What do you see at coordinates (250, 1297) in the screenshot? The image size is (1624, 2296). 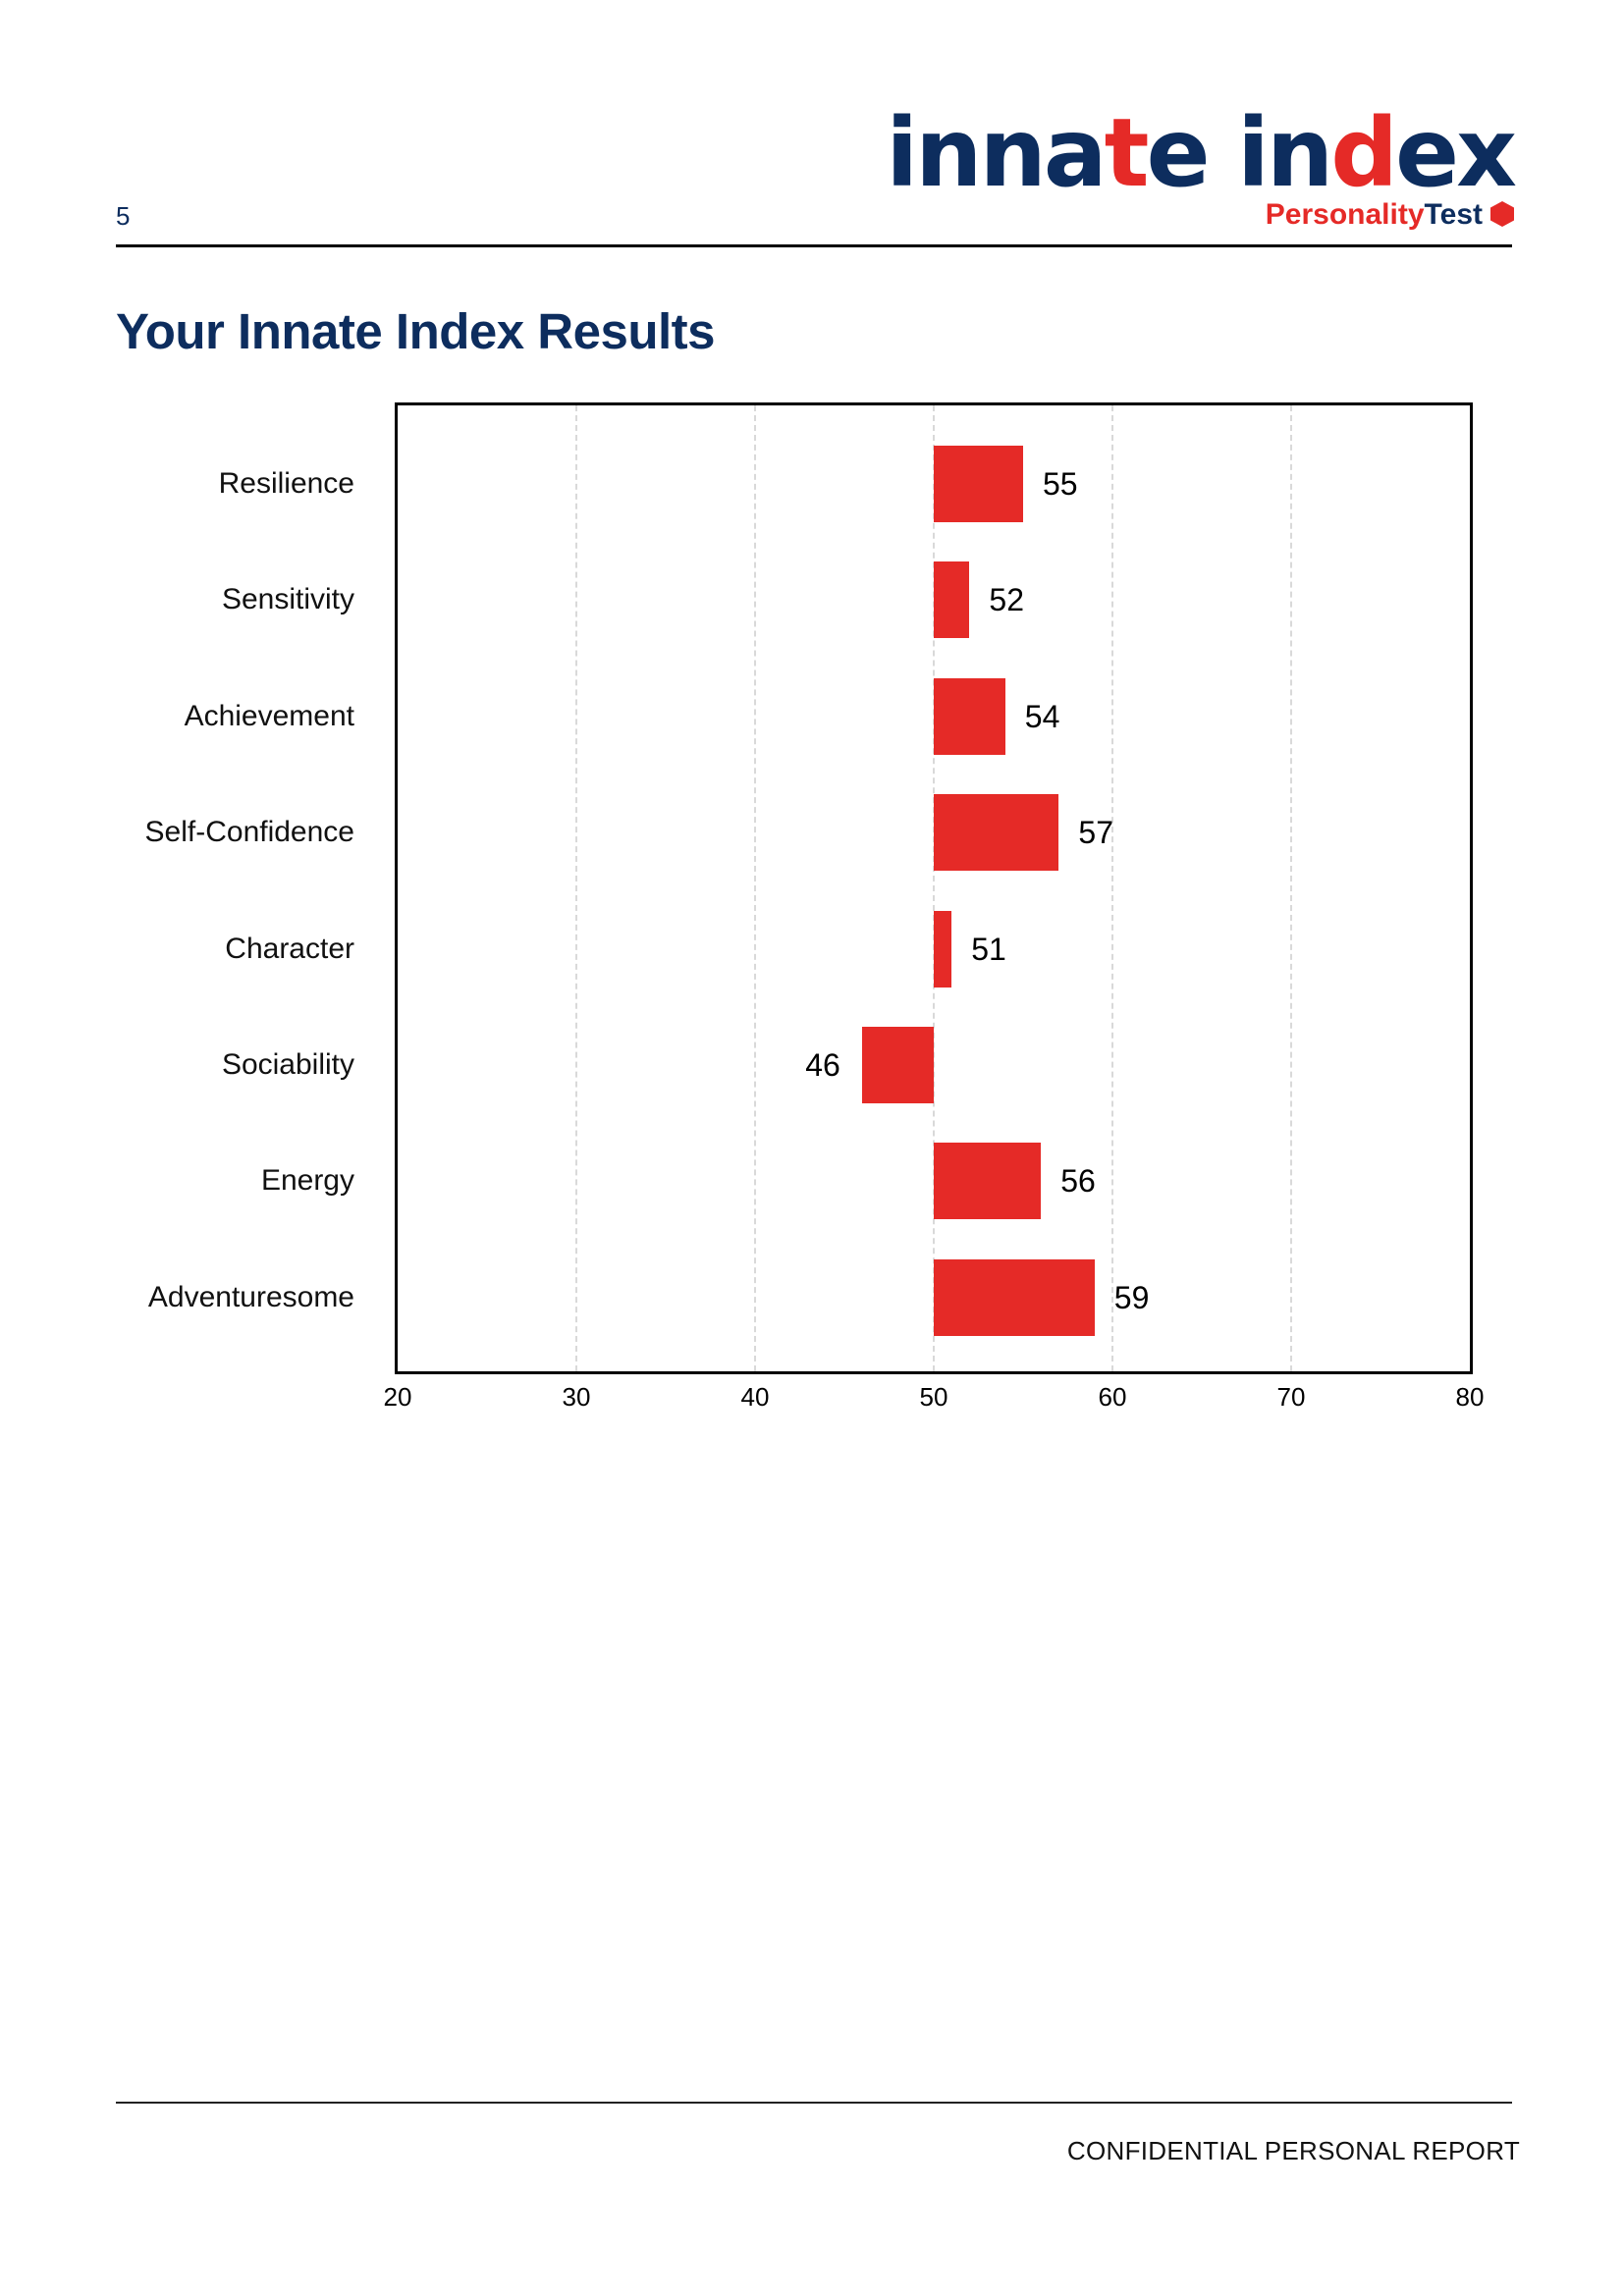 I see `category-label: Adventuresome` at bounding box center [250, 1297].